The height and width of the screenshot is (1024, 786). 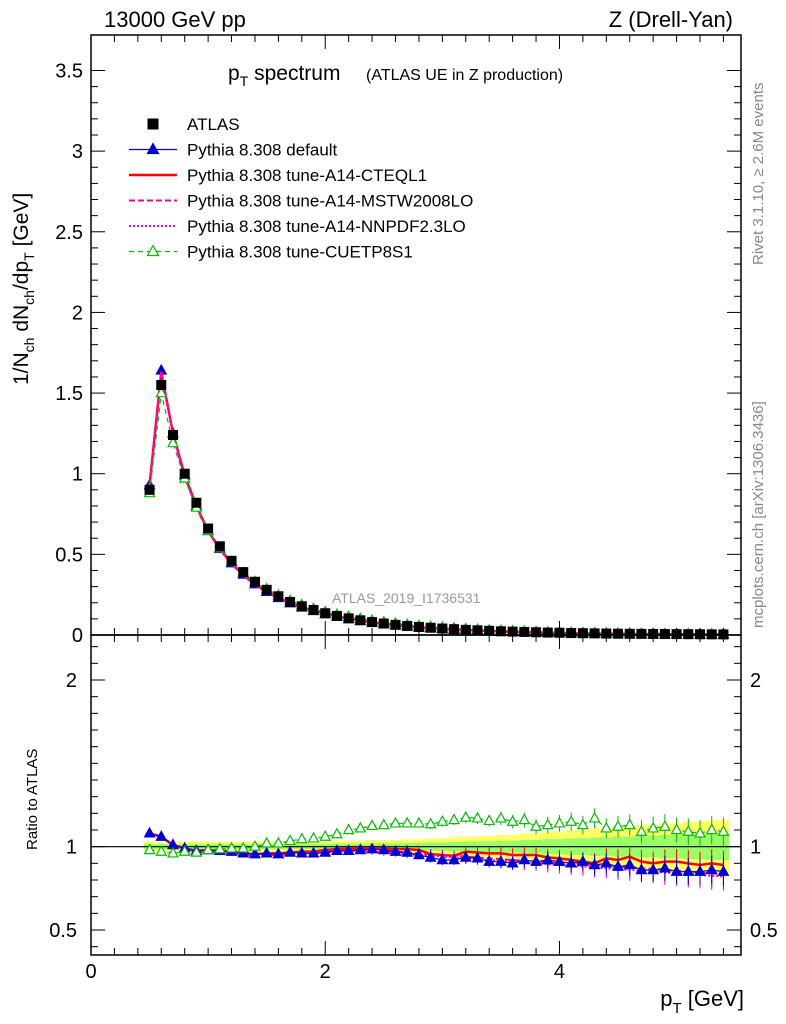 What do you see at coordinates (702, 1001) in the screenshot?
I see `x-axis-label: pT [GeV]` at bounding box center [702, 1001].